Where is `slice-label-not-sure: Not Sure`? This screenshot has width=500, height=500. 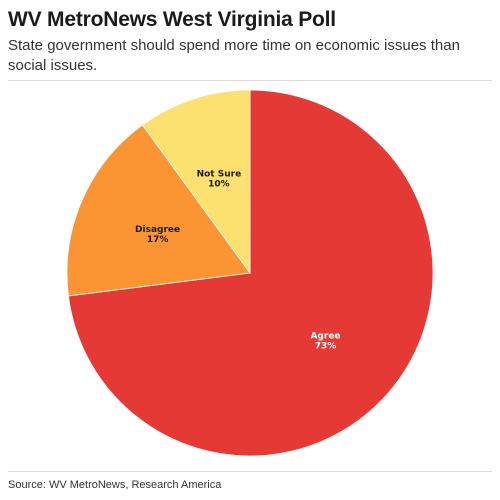
slice-label-not-sure: Not Sure is located at coordinates (219, 174).